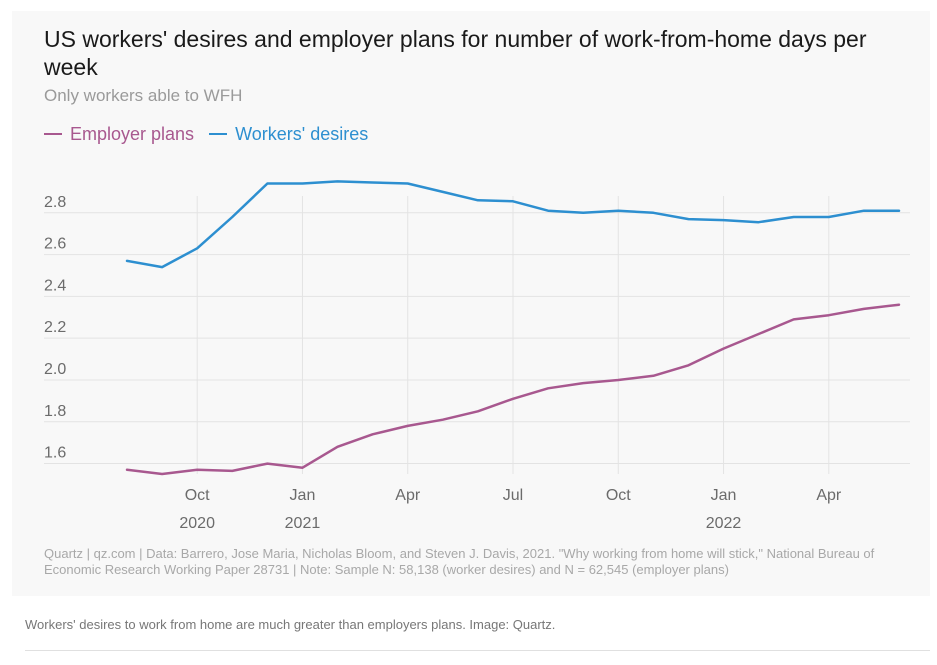 The image size is (937, 665). Describe the element at coordinates (724, 523) in the screenshot. I see `x-tick-year: 2022` at that location.